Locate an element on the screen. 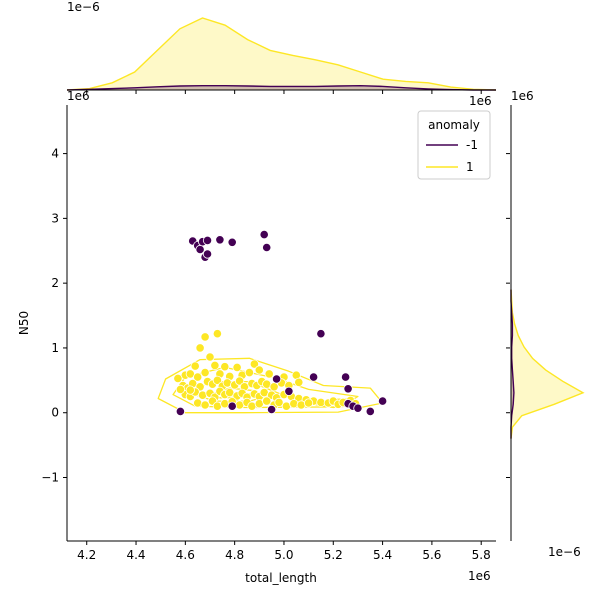  y-tick-label: −1 is located at coordinates (50, 478).